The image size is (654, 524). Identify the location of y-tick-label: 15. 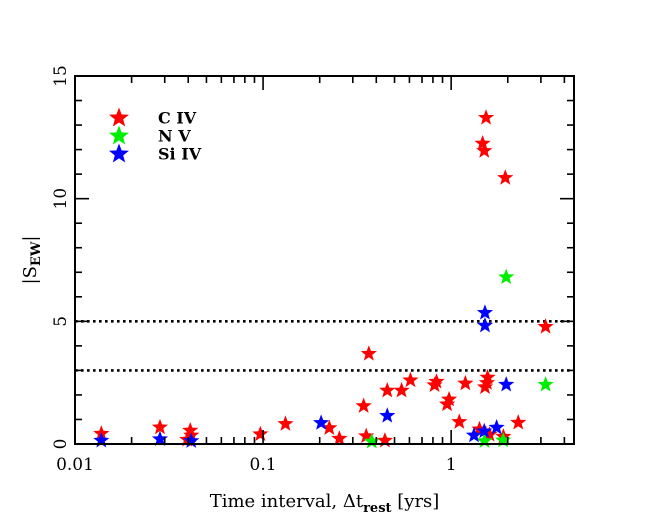
(61, 76).